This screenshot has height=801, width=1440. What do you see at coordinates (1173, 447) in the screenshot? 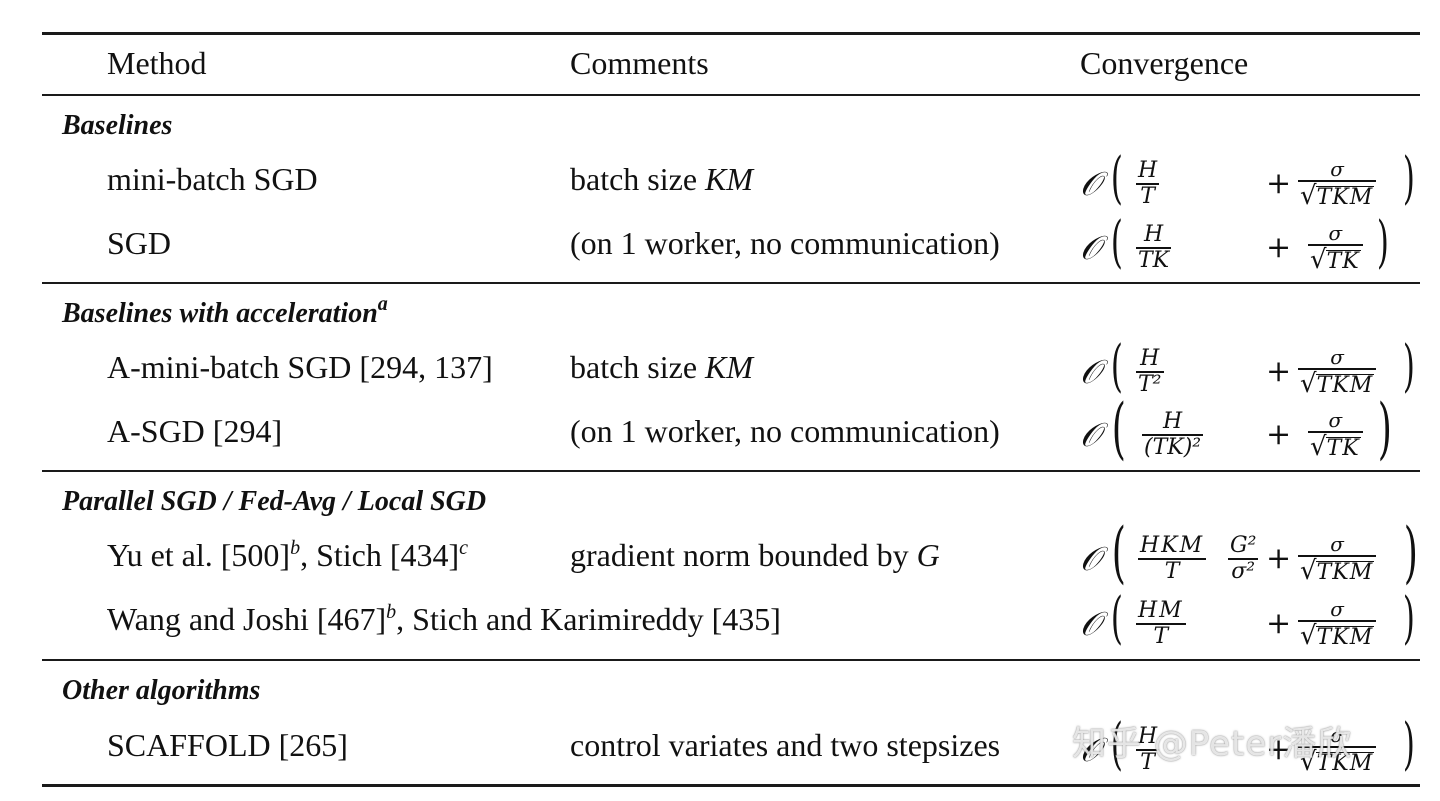
I see `fraction-denominator: (TK)²` at bounding box center [1173, 447].